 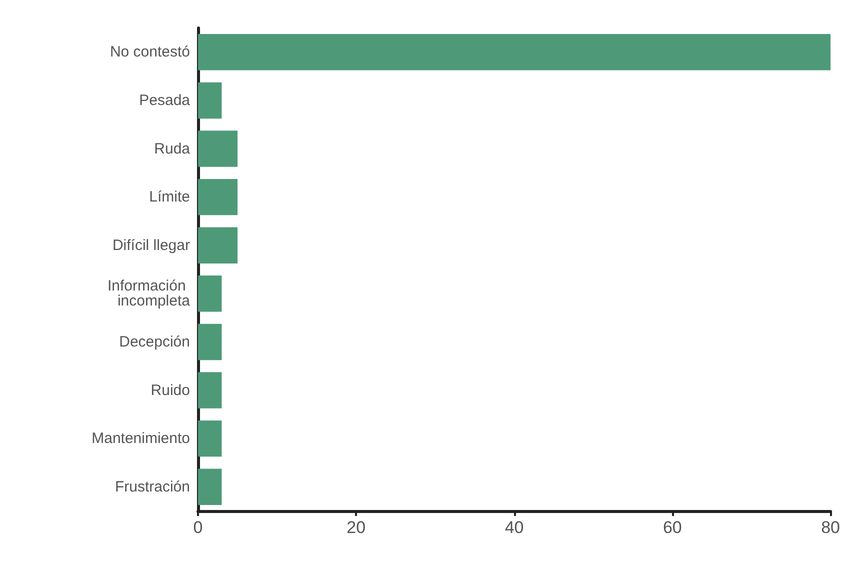 I want to click on y-tick-label: No contestó, so click(x=150, y=52).